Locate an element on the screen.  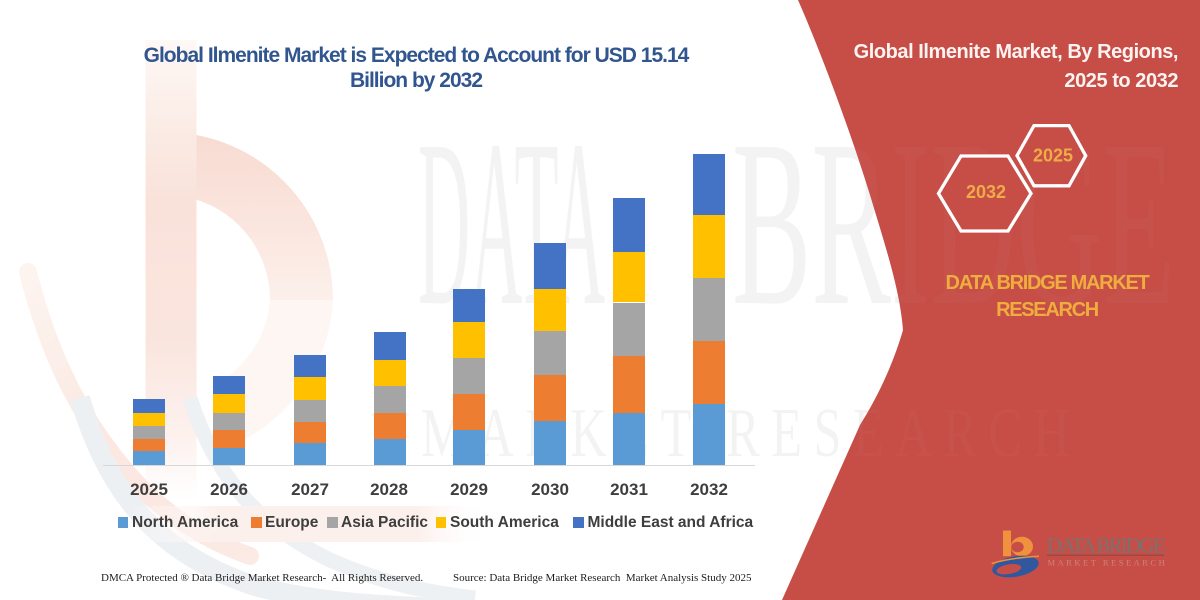
svg-text: DATA BRIDGE is located at coordinates (1106, 546).